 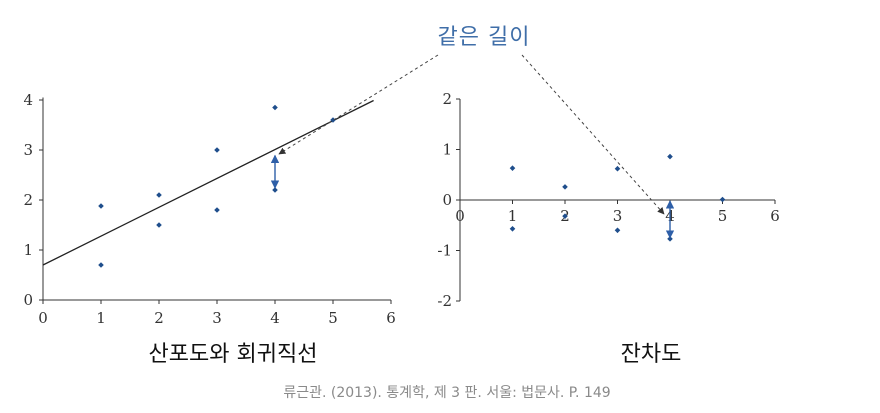 I want to click on right-x-tick-label: 0, so click(x=460, y=216).